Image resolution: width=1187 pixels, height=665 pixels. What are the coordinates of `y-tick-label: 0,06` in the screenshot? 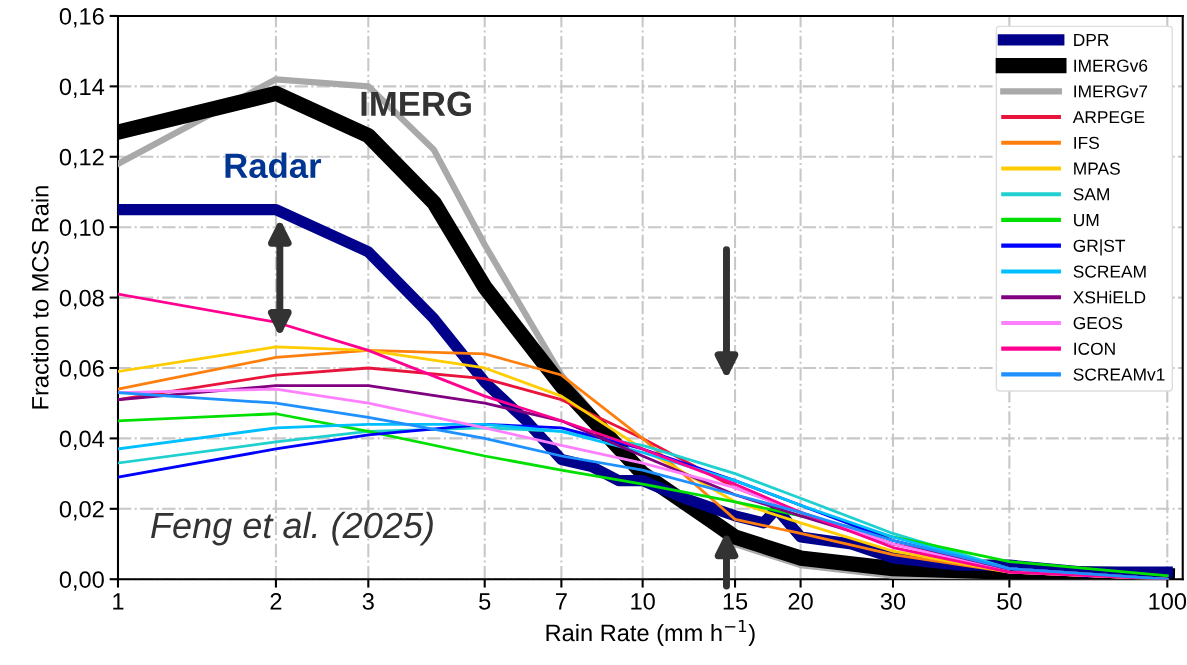 It's located at (81, 370).